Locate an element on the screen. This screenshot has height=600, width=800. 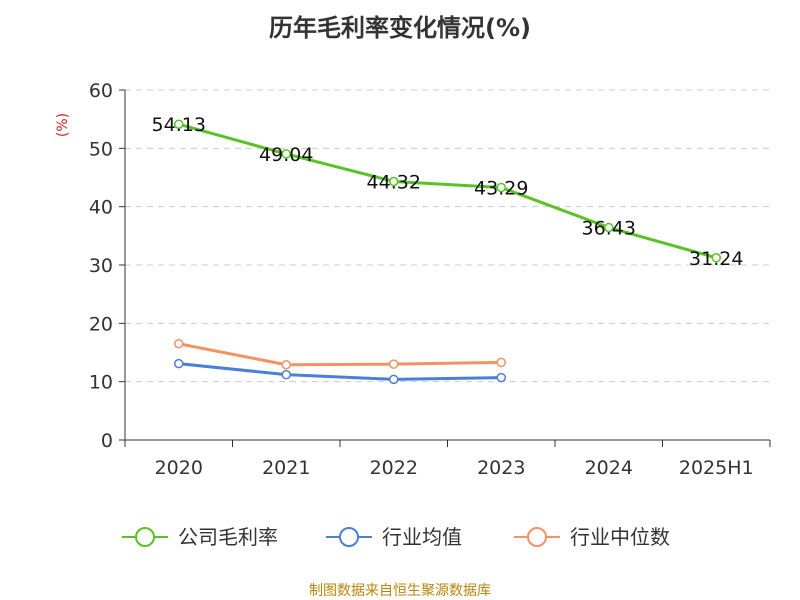
data-label: 49.04 is located at coordinates (286, 155).